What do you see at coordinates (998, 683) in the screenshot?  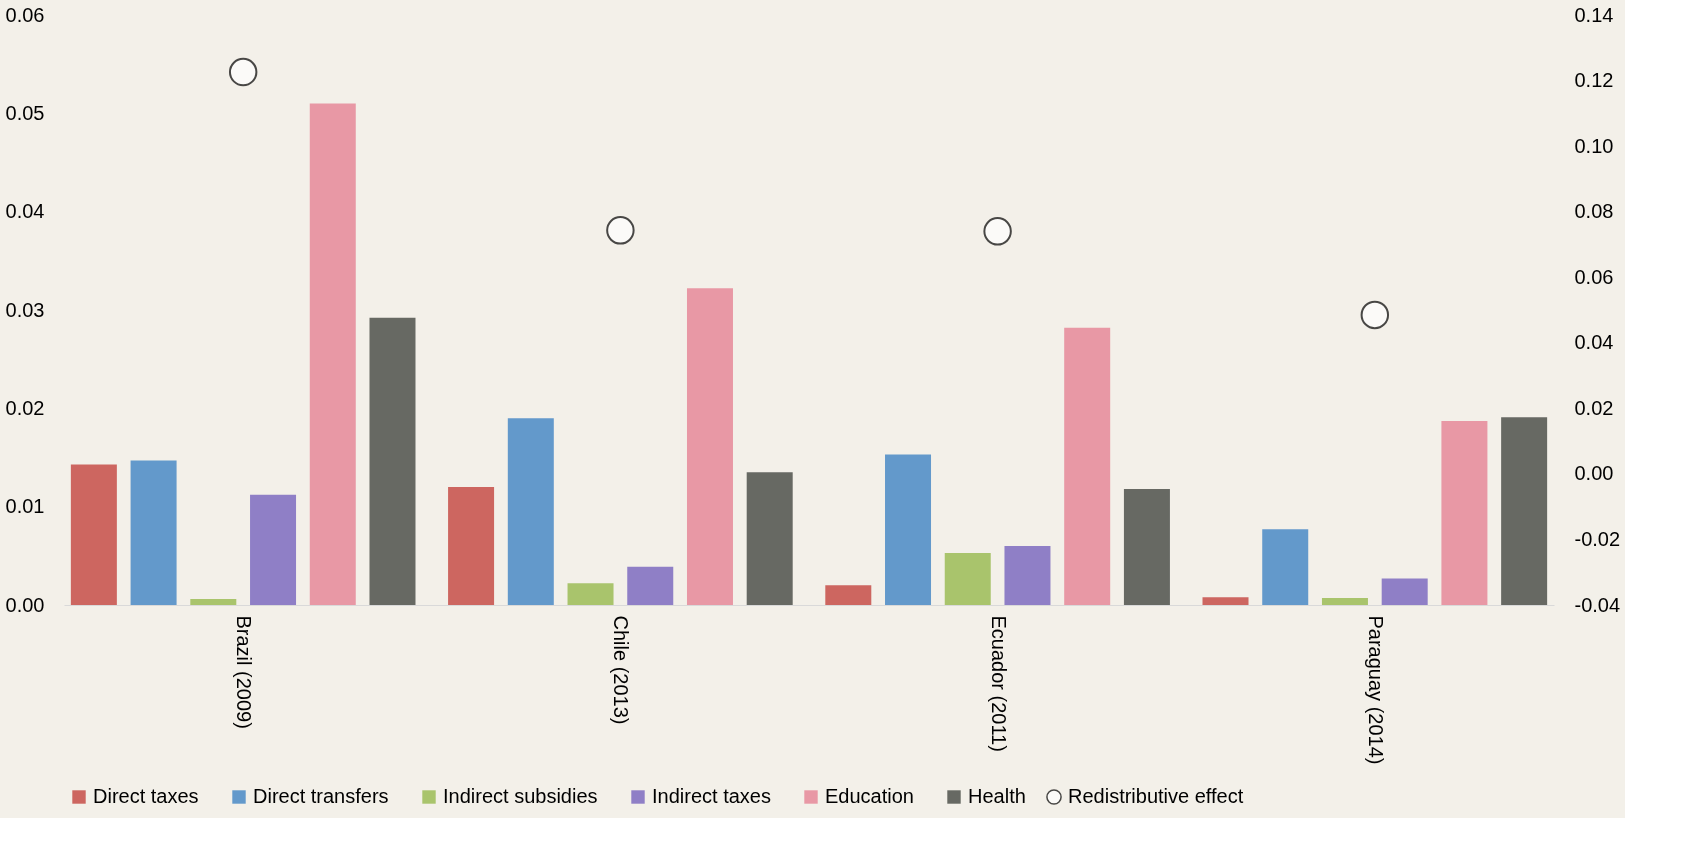 I see `x-tick-label: Ecuador (2011)` at bounding box center [998, 683].